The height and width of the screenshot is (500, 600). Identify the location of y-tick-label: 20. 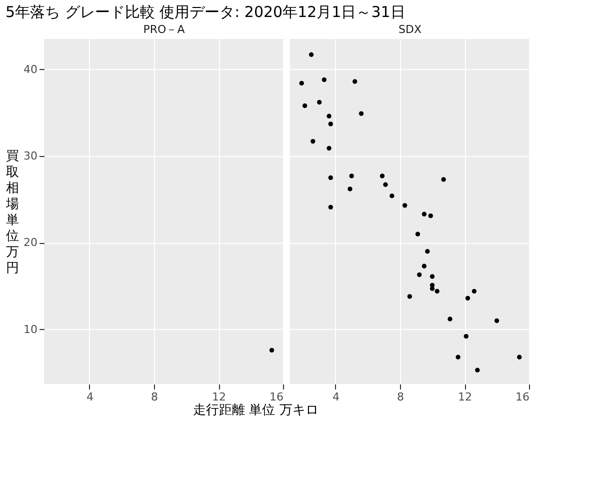
(31, 243).